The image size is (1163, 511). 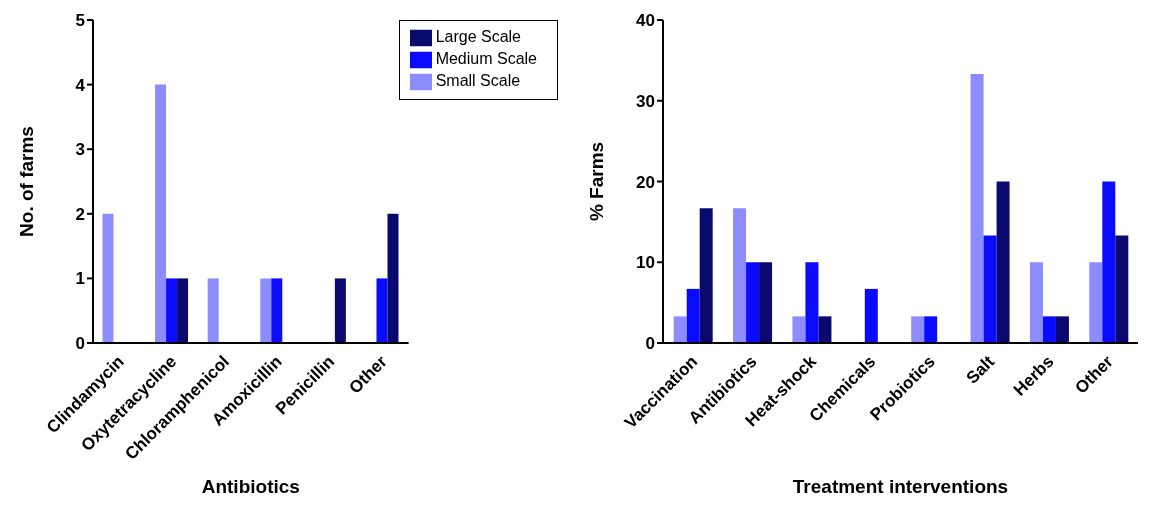 I want to click on x-tick-label: Salt, so click(x=980, y=369).